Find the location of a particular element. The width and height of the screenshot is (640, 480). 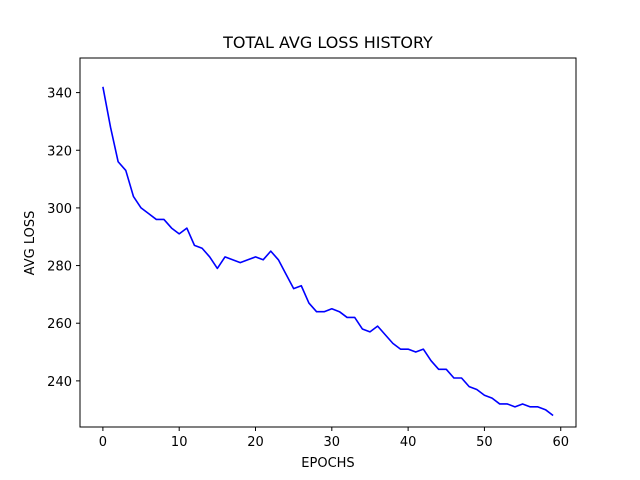

y-tick-label: 340 is located at coordinates (59, 94).